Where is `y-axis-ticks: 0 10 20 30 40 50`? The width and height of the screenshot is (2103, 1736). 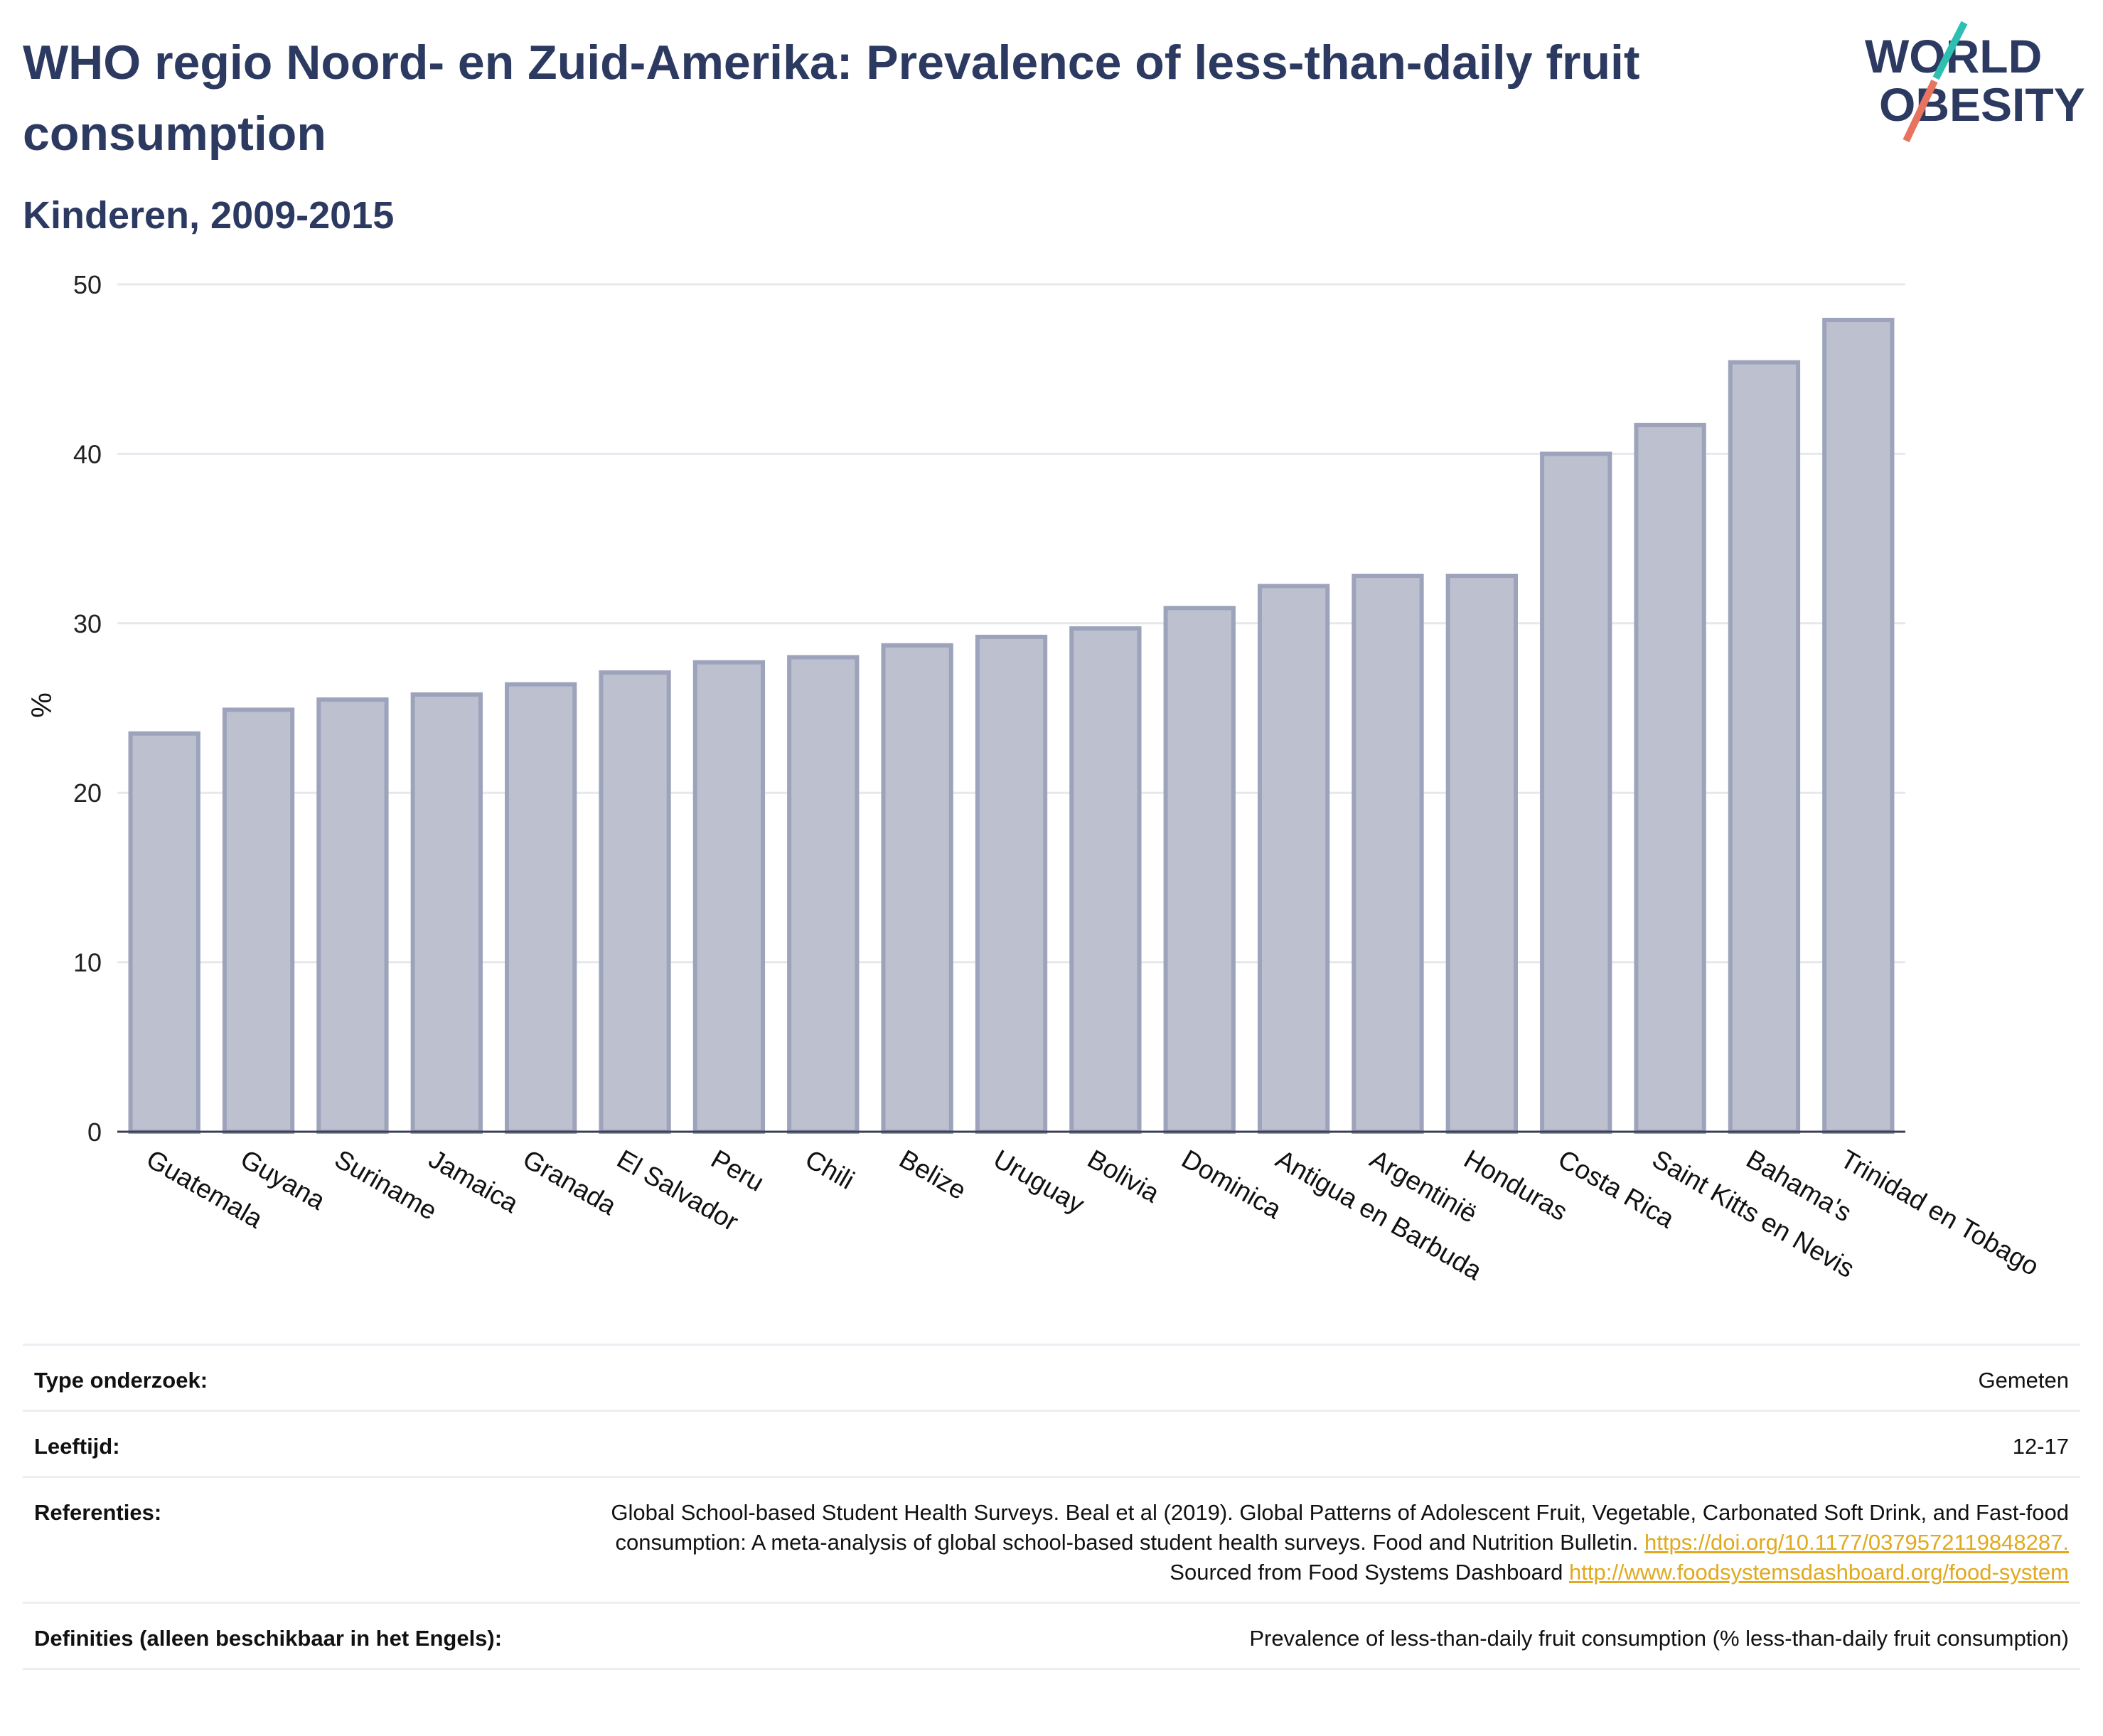 y-axis-ticks: 0 10 20 30 40 50 is located at coordinates (87, 708).